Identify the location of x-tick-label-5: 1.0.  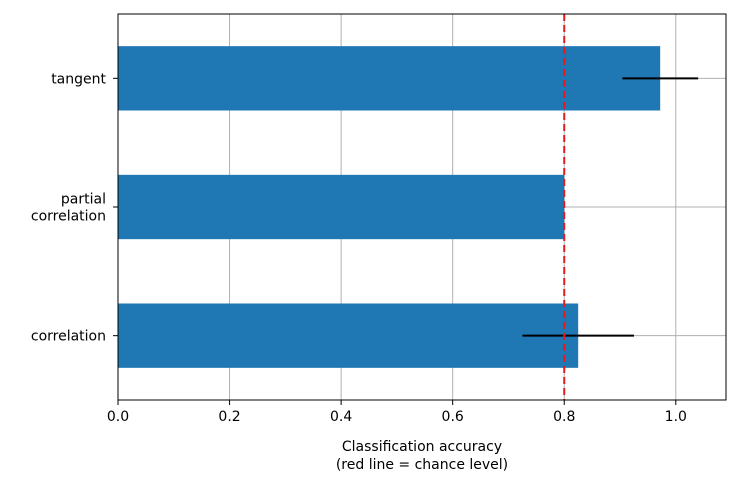
(676, 417).